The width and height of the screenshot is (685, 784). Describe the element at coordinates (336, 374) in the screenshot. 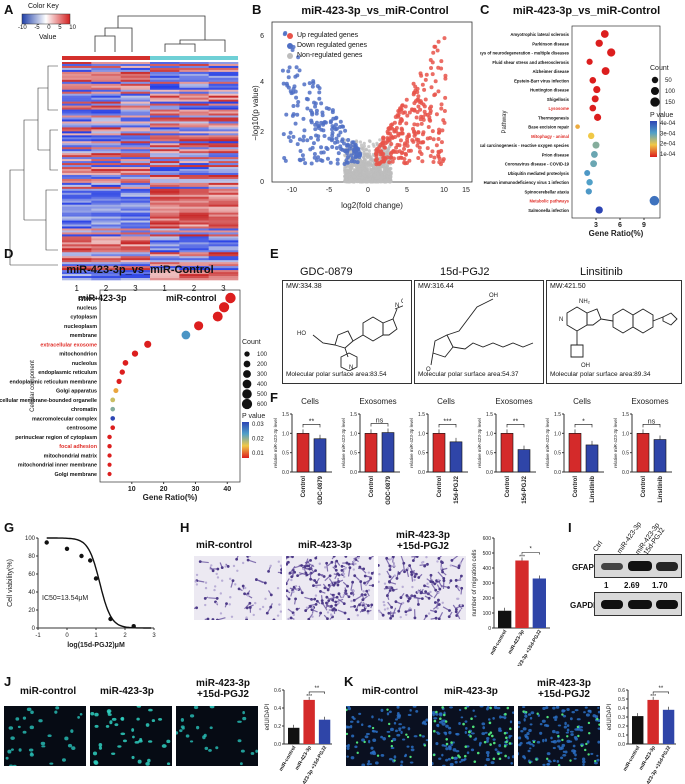

I see `drug-psa-1: Molecular polar surface area:83.54` at that location.